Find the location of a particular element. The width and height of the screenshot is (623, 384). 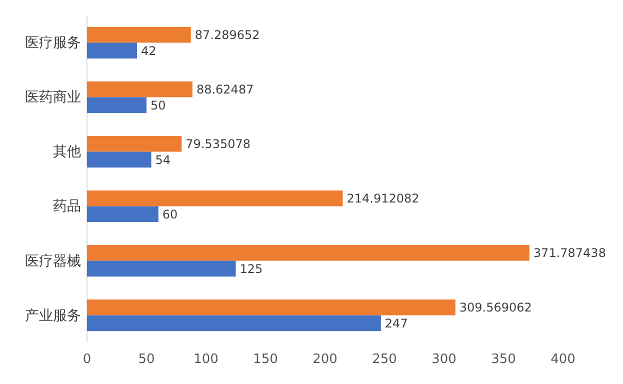

y-tick-label: 医疗器械 is located at coordinates (53, 261).